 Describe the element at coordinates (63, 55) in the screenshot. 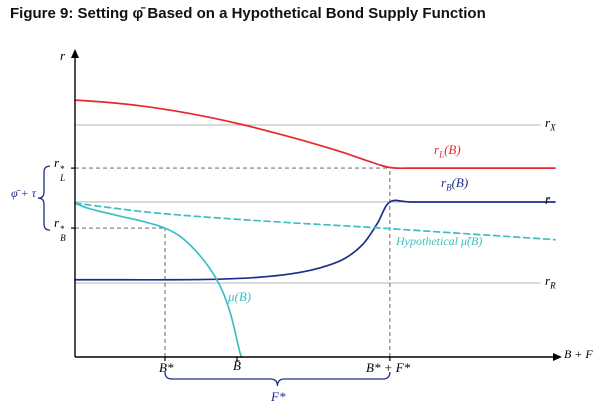

I see `y-axis-label: r` at that location.